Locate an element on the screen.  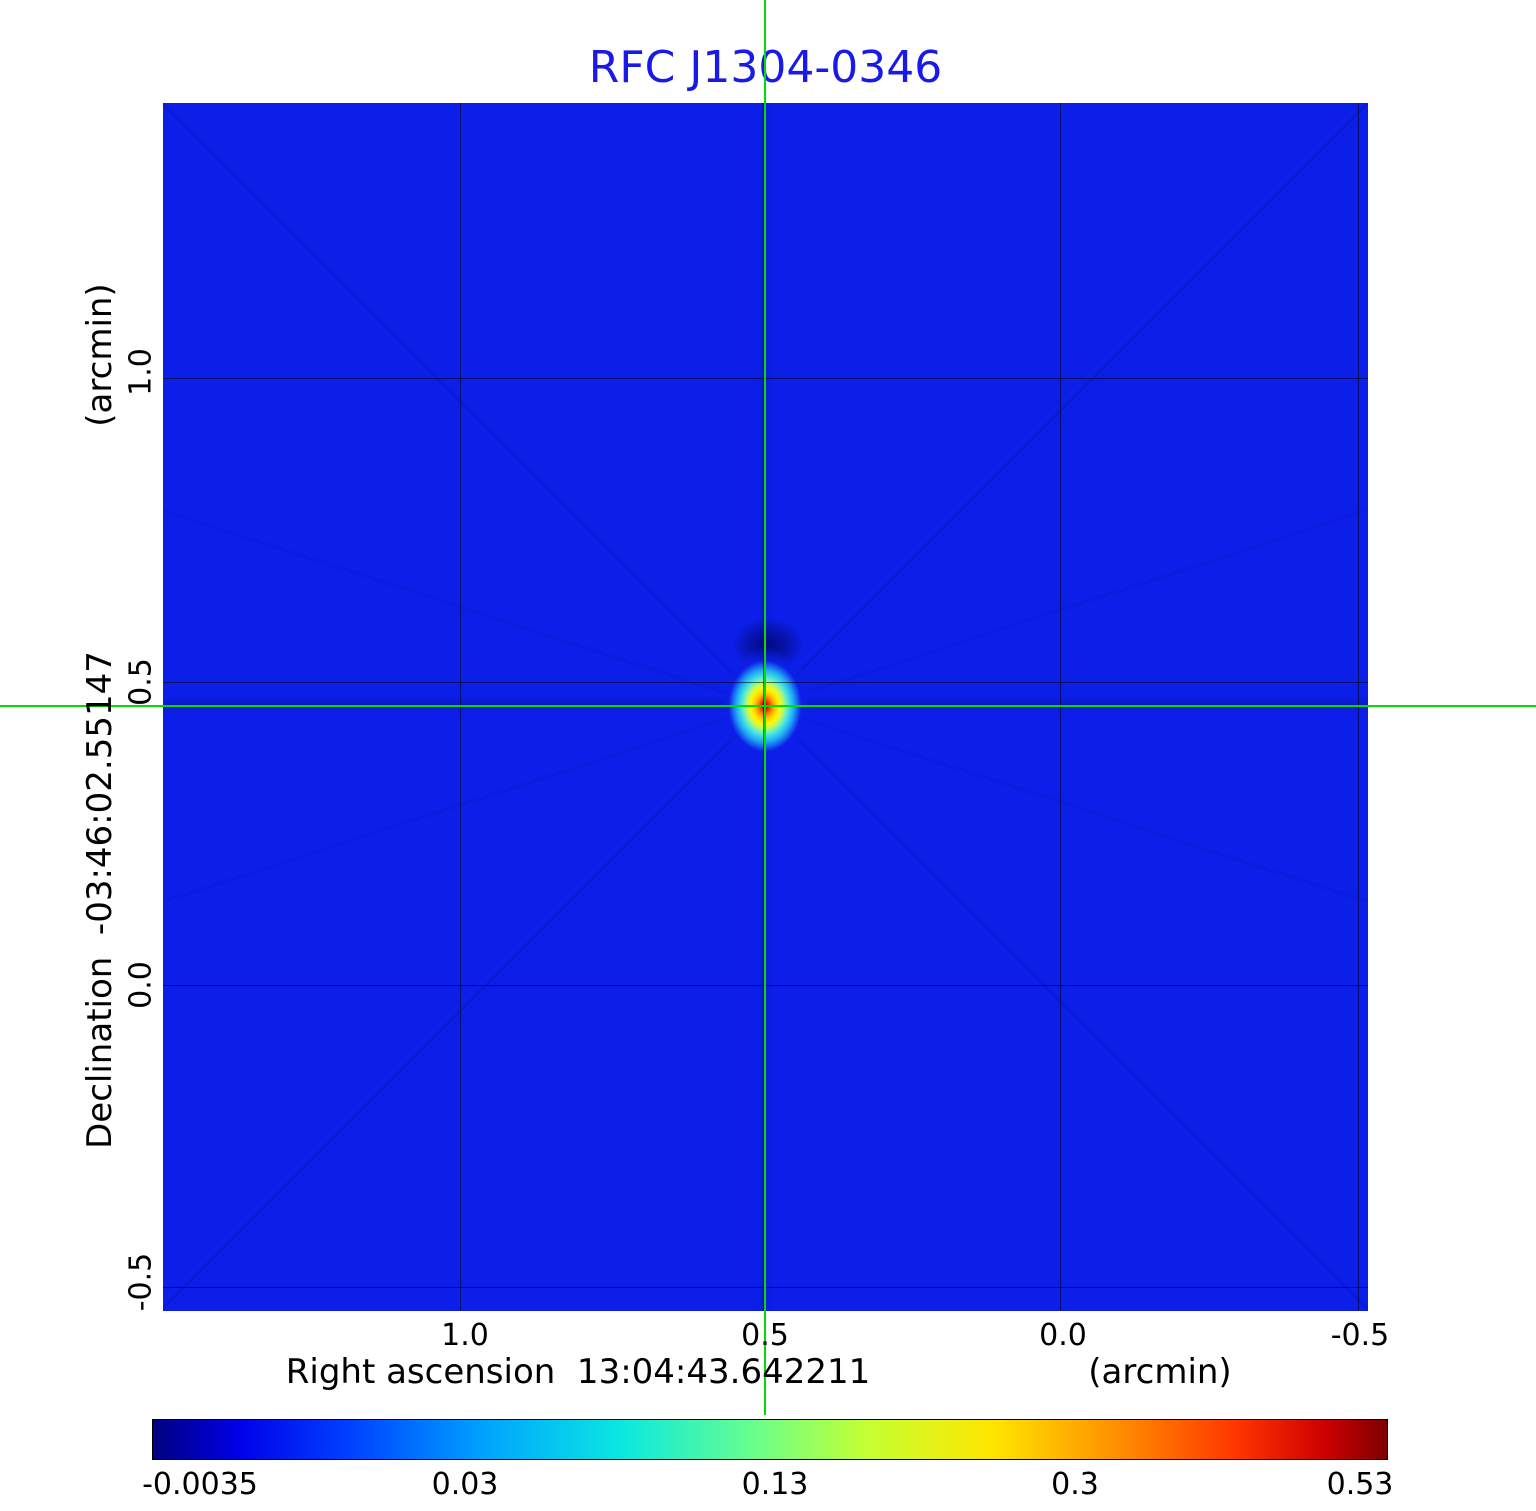
y-tick-label-1: 0.5 is located at coordinates (141, 682).